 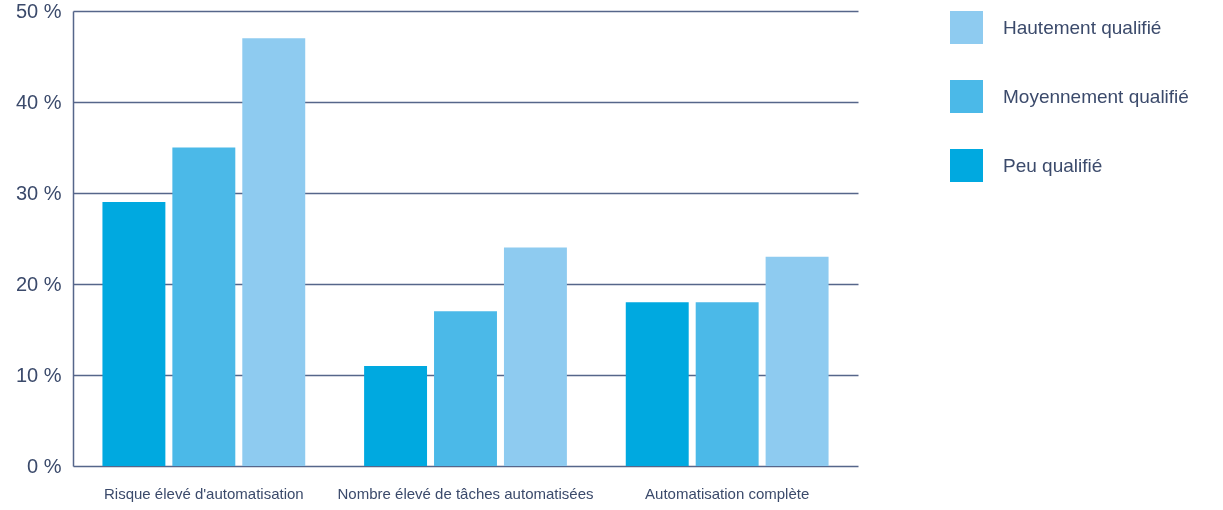 What do you see at coordinates (1053, 165) in the screenshot?
I see `legend-label: Peu qualifié` at bounding box center [1053, 165].